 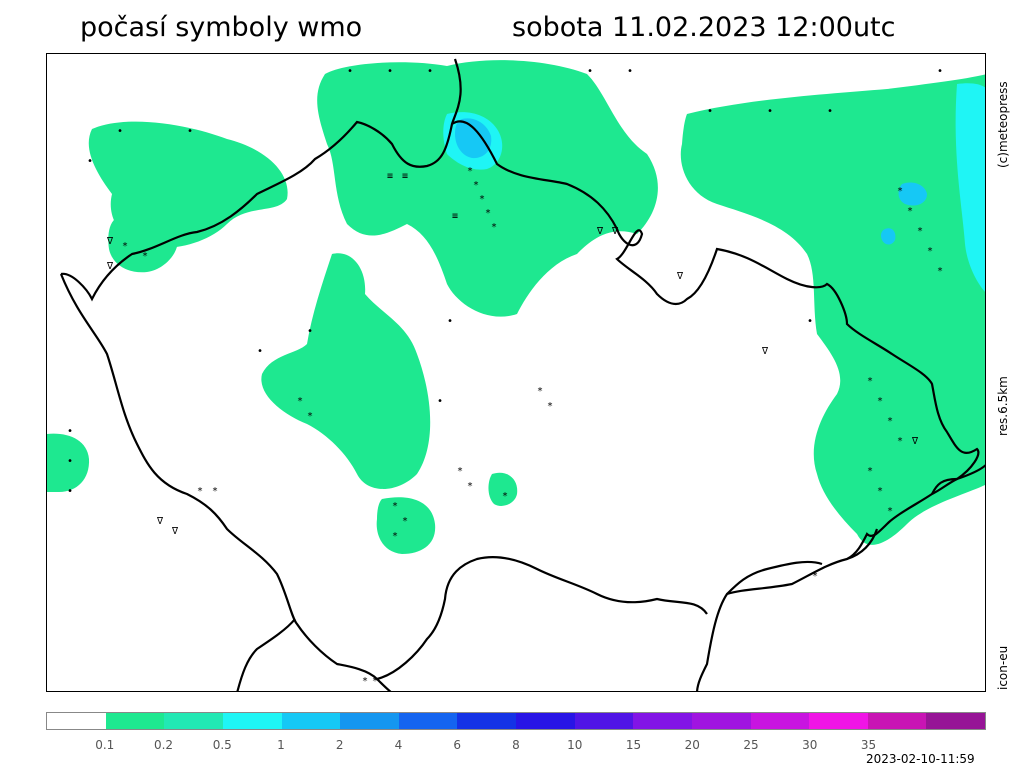 I want to click on model-label: icon-eu, so click(x=1003, y=667).